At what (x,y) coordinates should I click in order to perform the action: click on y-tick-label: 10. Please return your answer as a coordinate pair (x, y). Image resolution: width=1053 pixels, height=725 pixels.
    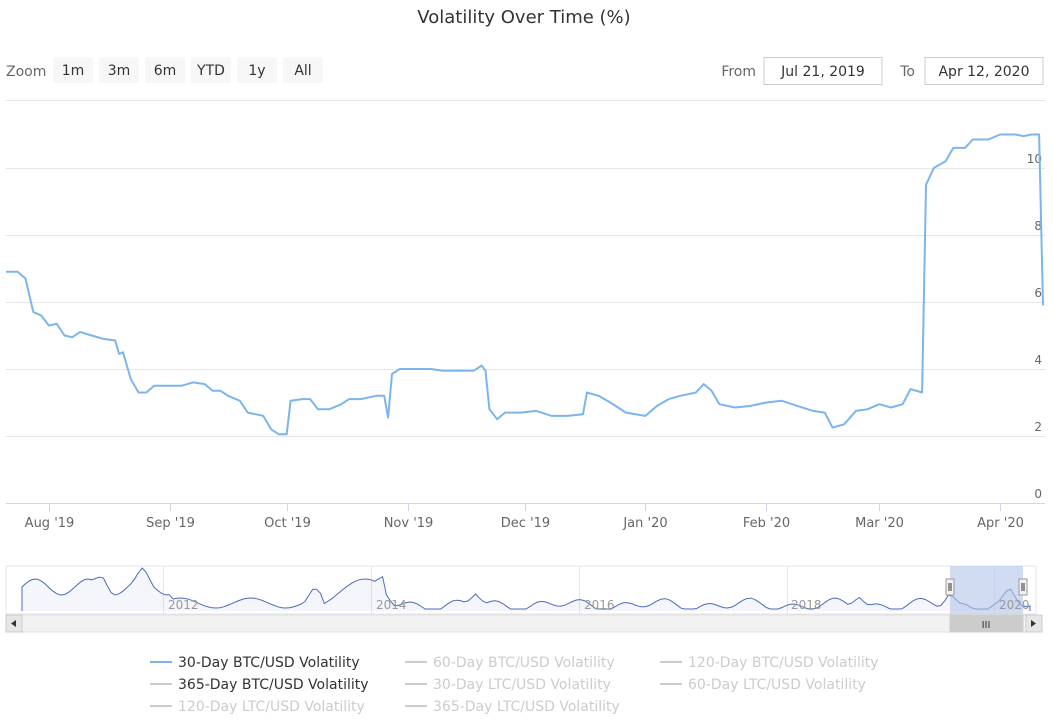
    Looking at the image, I should click on (1034, 159).